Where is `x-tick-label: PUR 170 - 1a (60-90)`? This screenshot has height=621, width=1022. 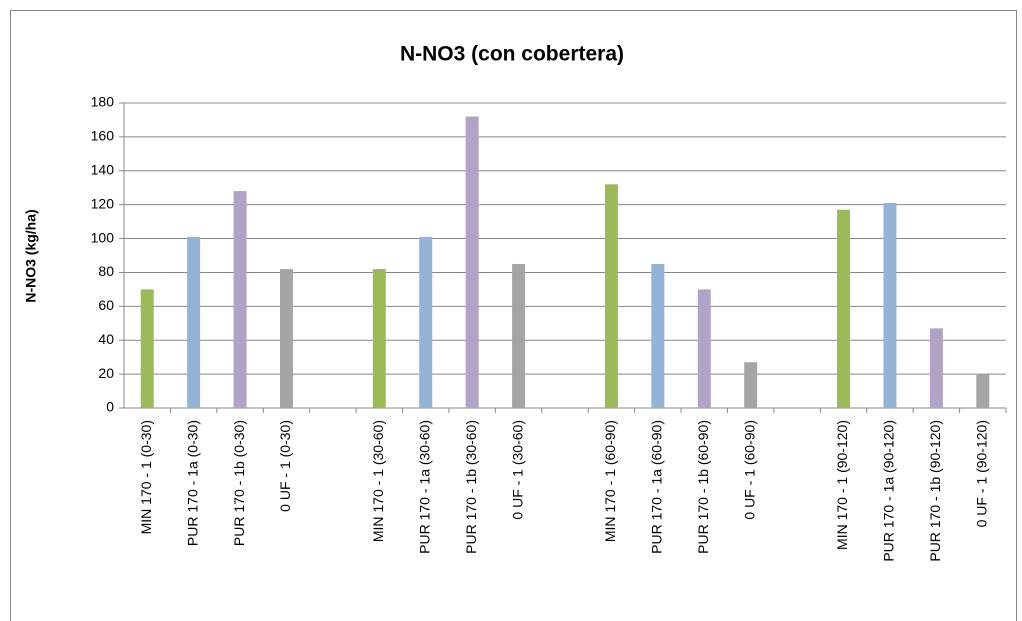
x-tick-label: PUR 170 - 1a (60-90) is located at coordinates (657, 487).